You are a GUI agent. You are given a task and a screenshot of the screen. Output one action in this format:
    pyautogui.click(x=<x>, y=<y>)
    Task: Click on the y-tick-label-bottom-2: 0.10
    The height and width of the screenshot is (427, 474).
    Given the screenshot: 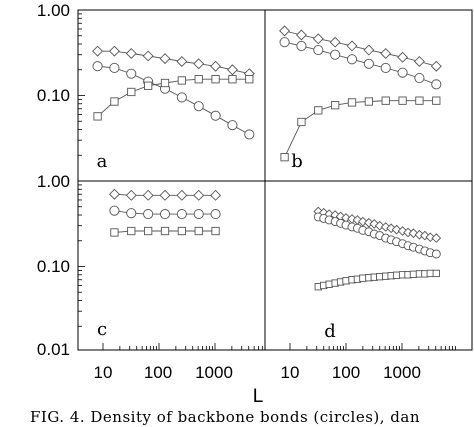 What is the action you would take?
    pyautogui.click(x=53, y=266)
    